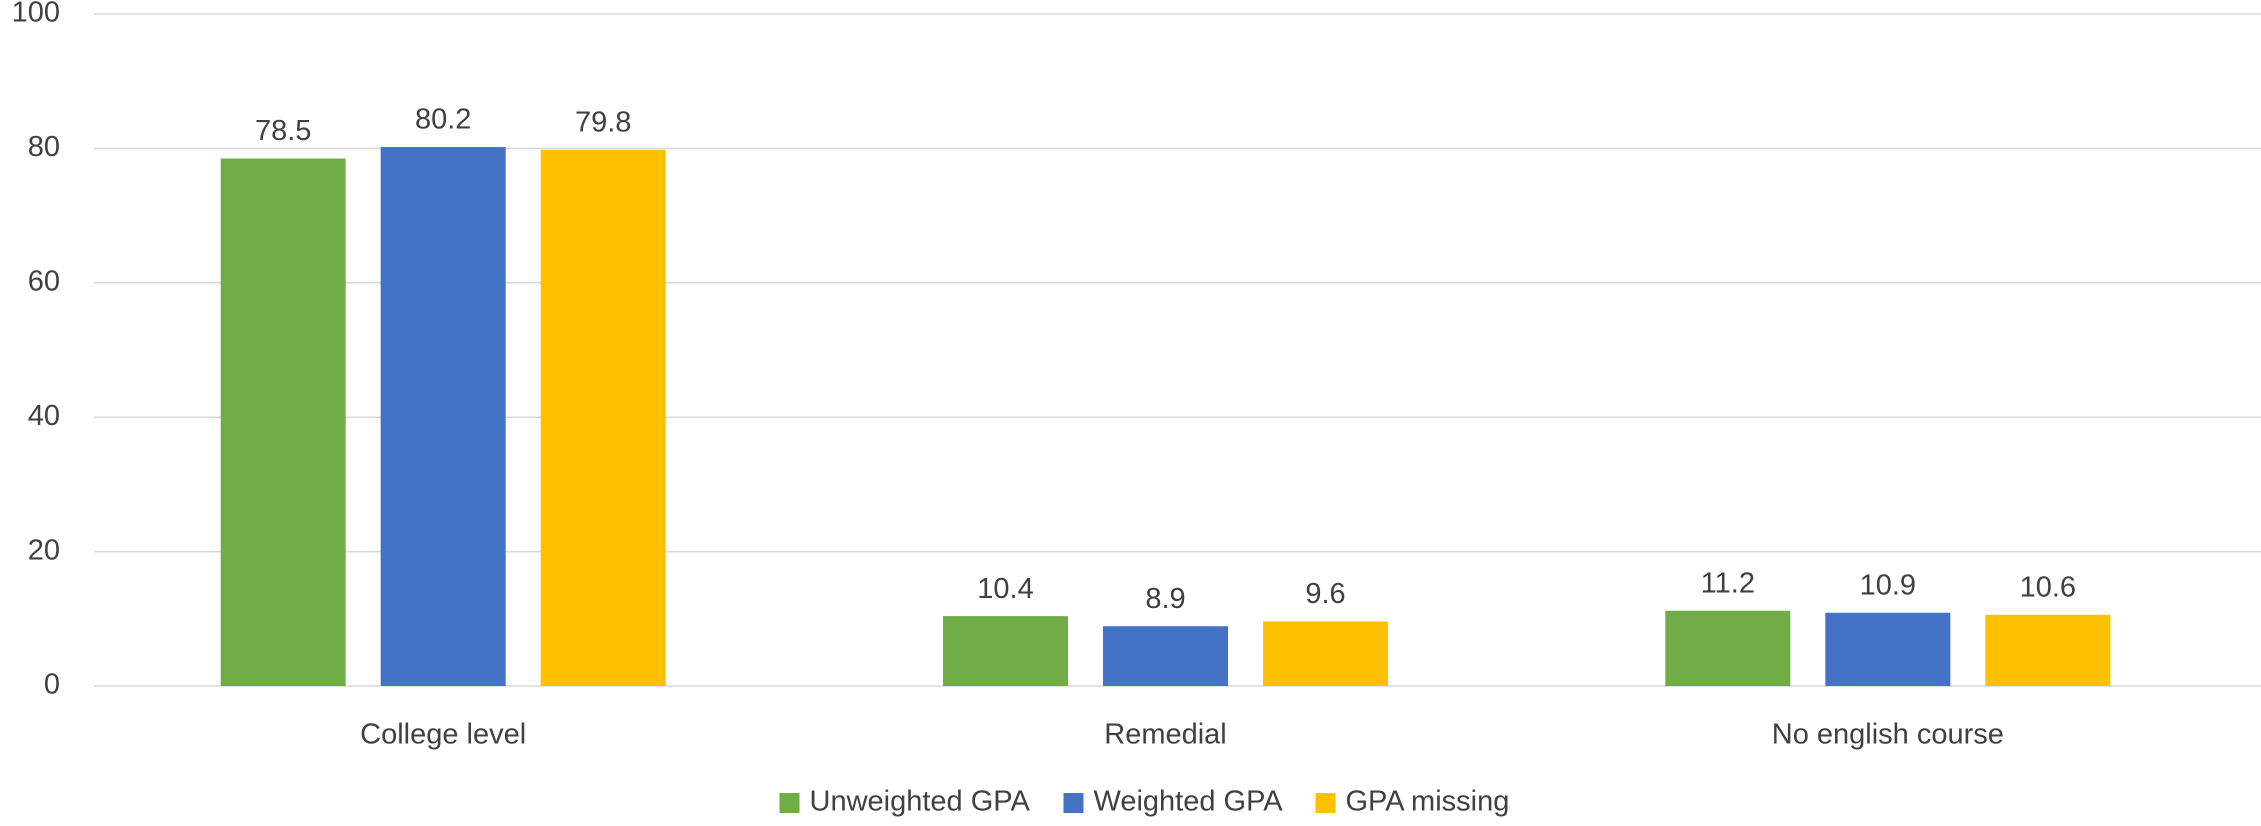 The image size is (2261, 826). I want to click on y-tick-label: 40, so click(44, 416).